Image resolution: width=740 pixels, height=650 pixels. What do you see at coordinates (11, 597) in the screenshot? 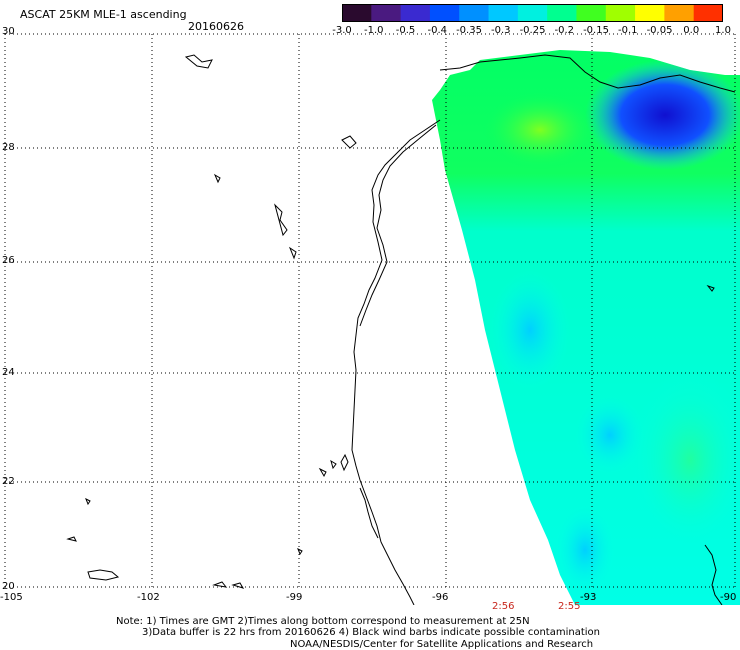
I see `lon-label-105: -105` at bounding box center [11, 597].